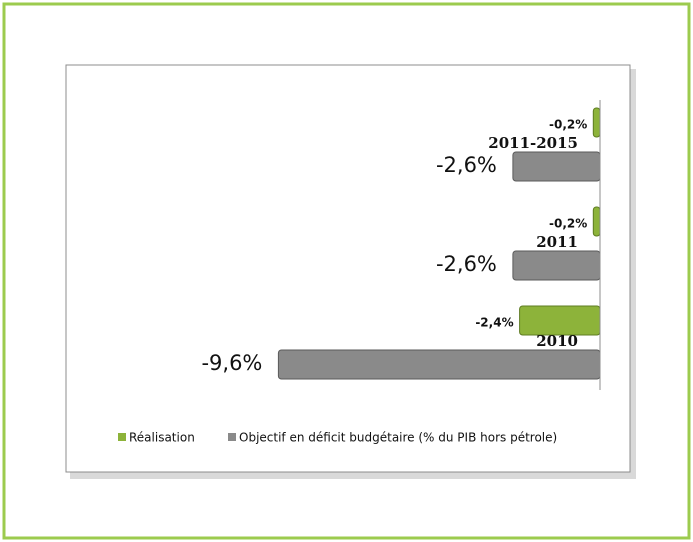 The height and width of the screenshot is (542, 693). Describe the element at coordinates (494, 323) in the screenshot. I see `value-label: -2,4%` at that location.